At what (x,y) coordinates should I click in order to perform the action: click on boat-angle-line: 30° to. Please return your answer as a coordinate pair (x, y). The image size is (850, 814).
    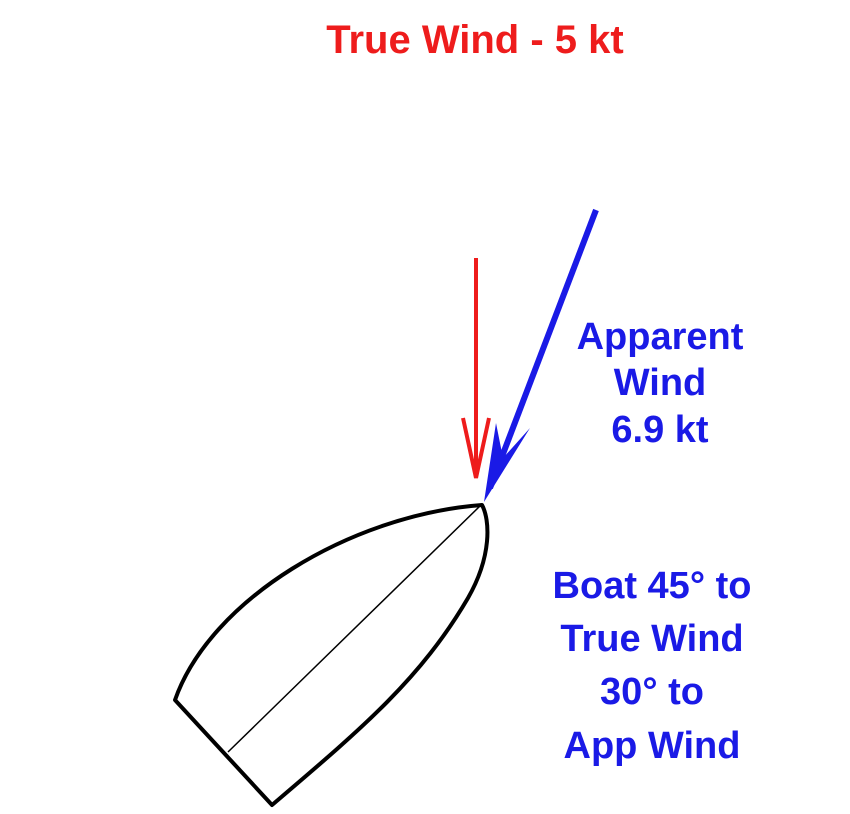
    Looking at the image, I should click on (652, 692).